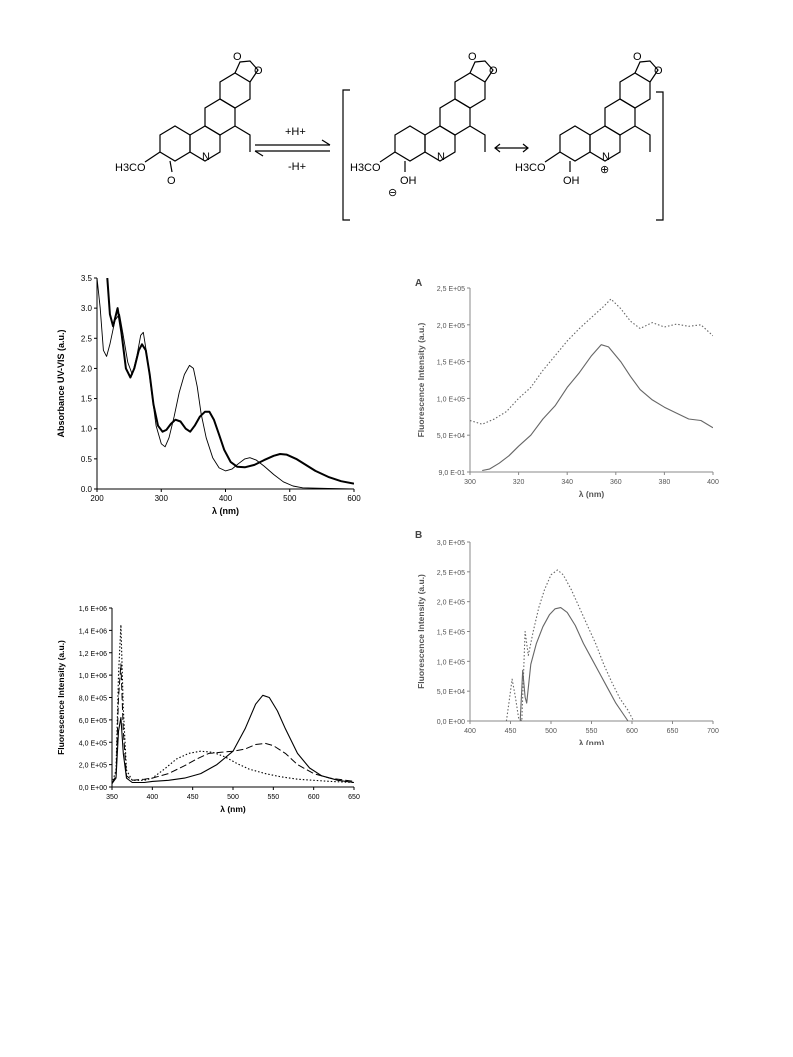 The width and height of the screenshot is (793, 1057). What do you see at coordinates (567, 482) in the screenshot?
I see `x-tick-label: 340` at bounding box center [567, 482].